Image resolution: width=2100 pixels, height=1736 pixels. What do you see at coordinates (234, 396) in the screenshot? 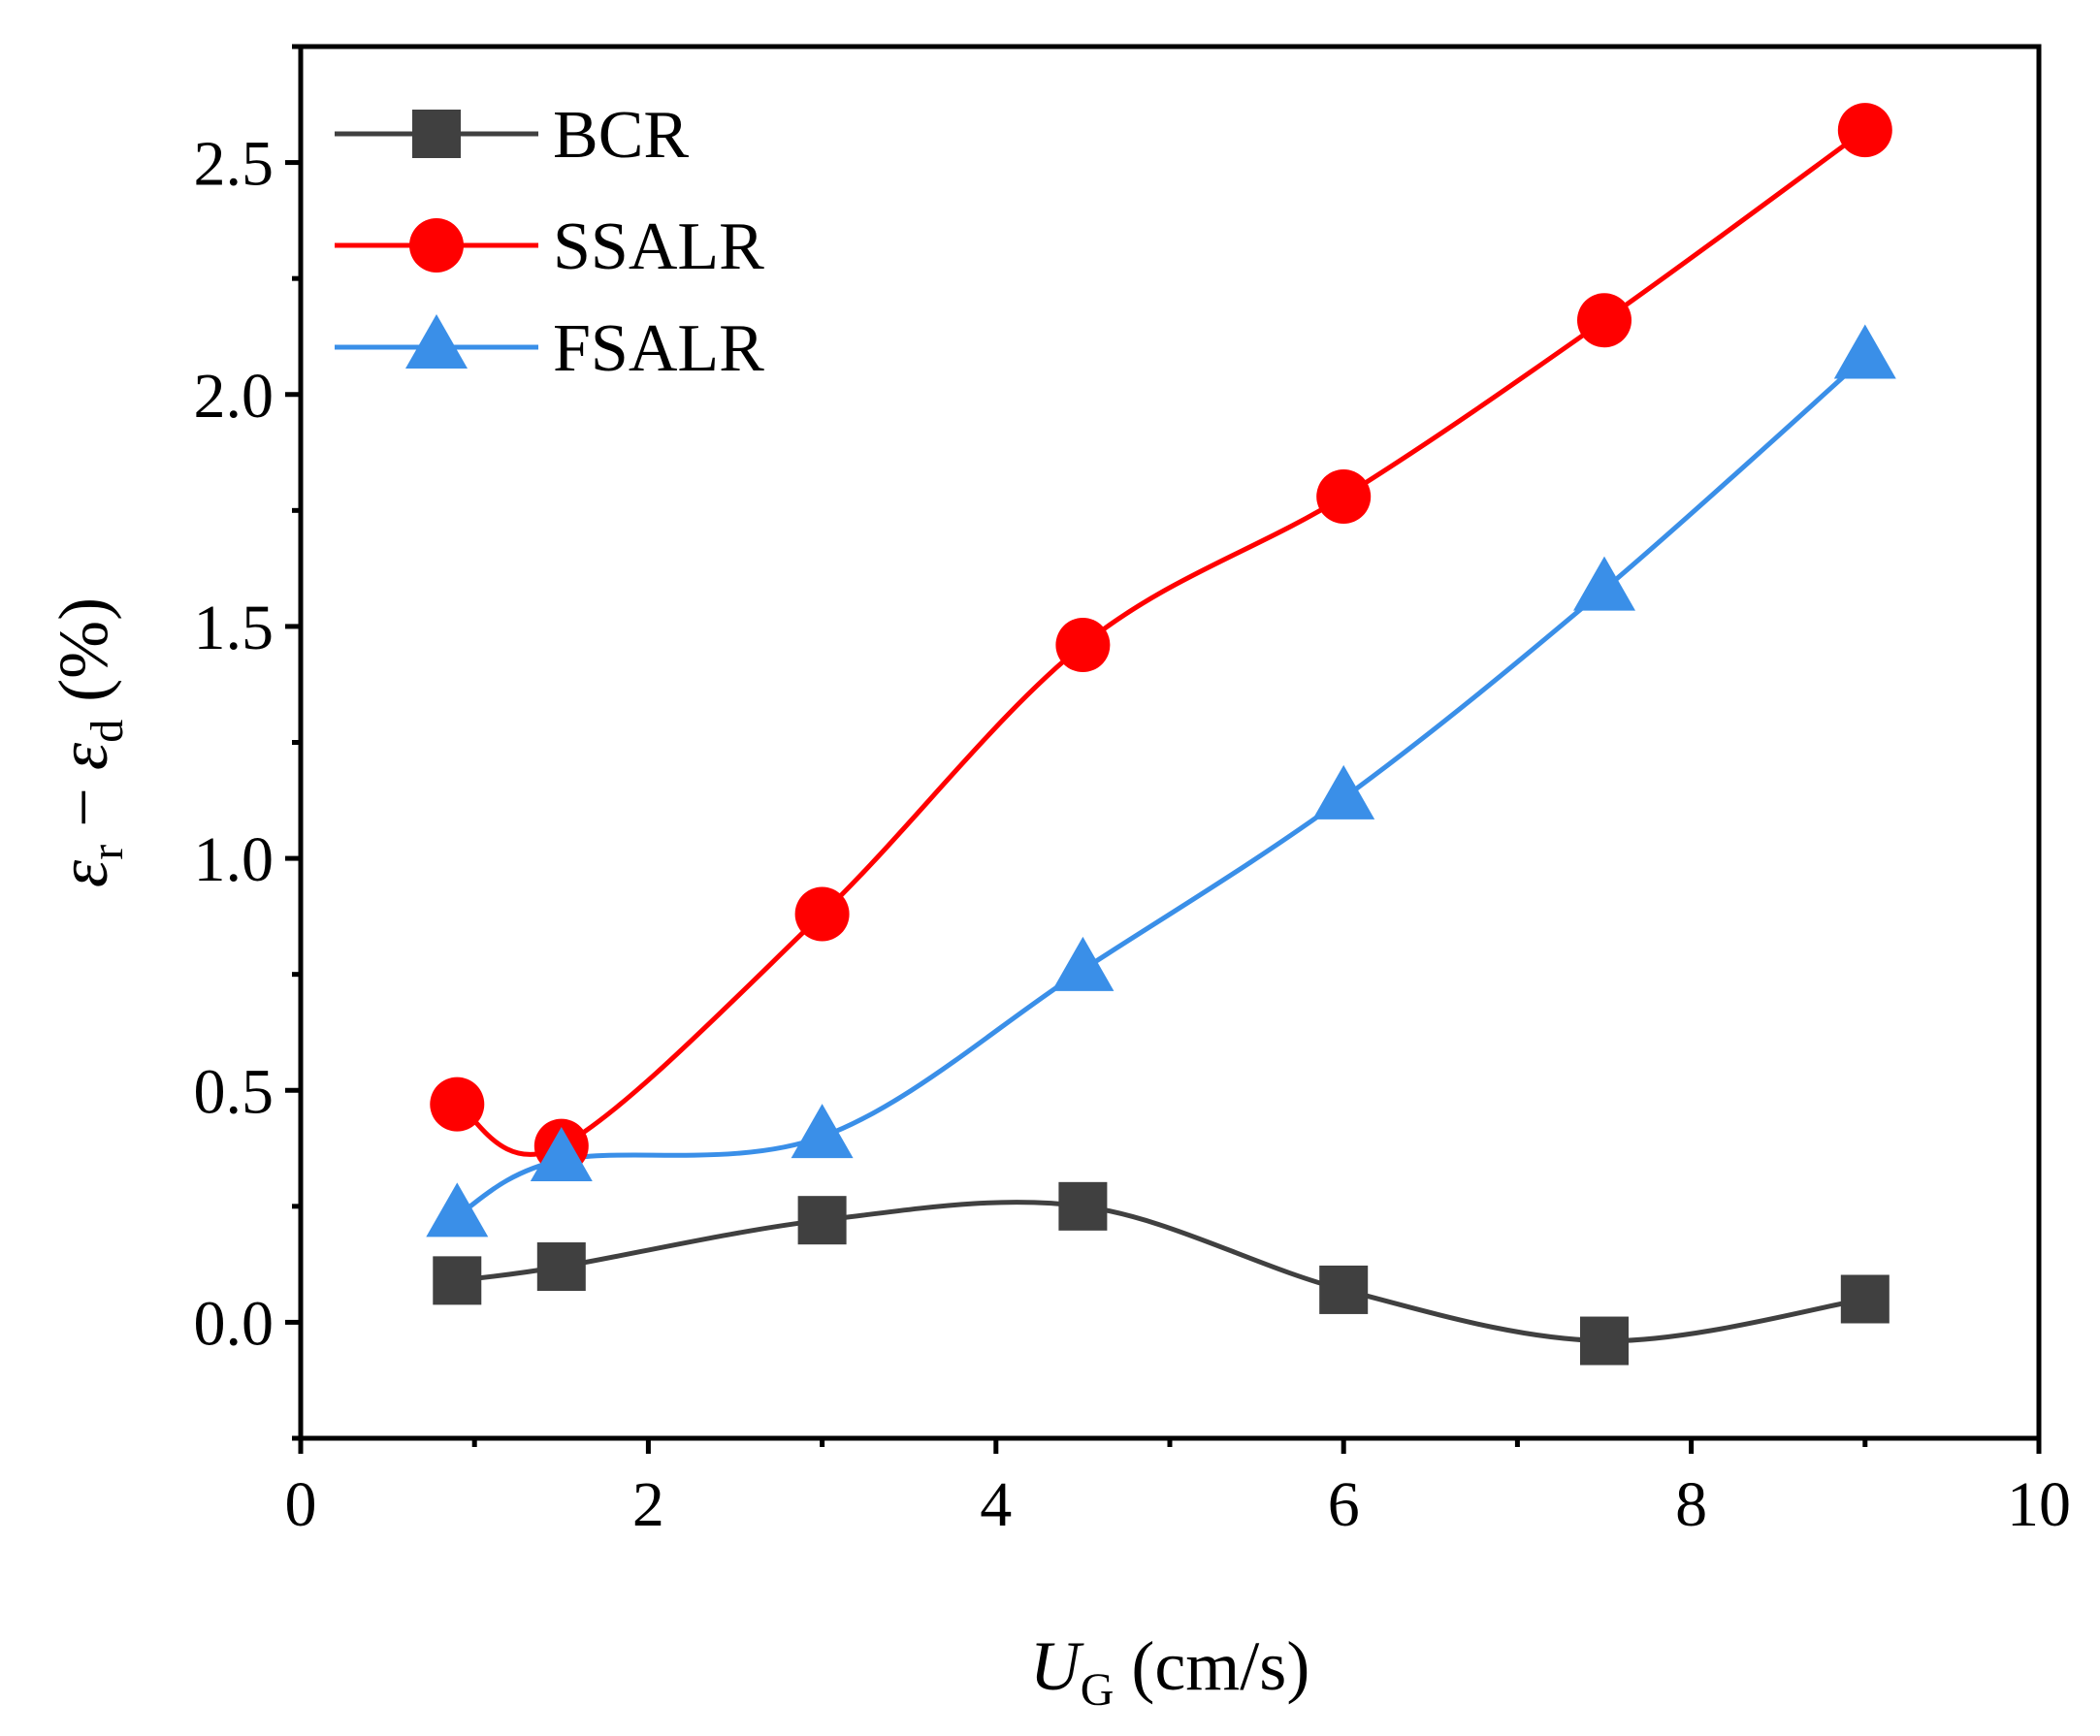
I see `y-tick-label: 2.0` at bounding box center [234, 396].